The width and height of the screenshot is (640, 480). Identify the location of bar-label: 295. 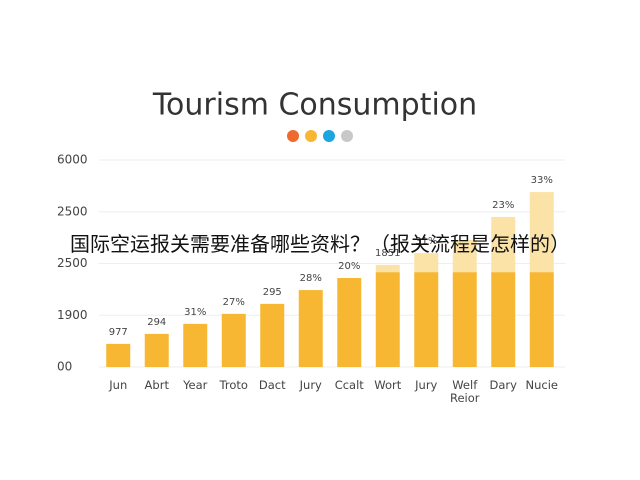
(272, 292).